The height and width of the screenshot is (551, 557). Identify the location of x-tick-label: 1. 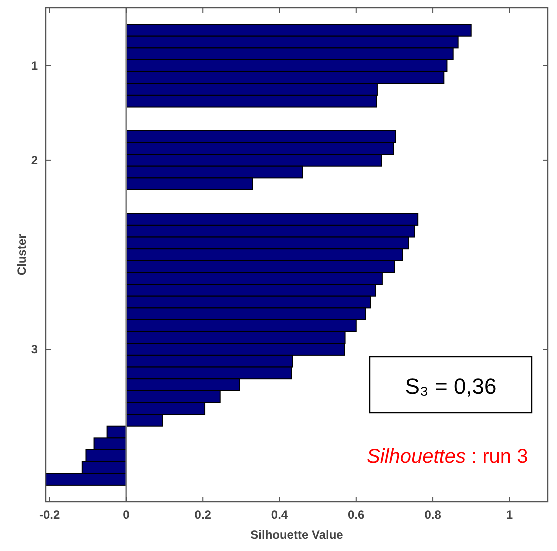
(510, 515).